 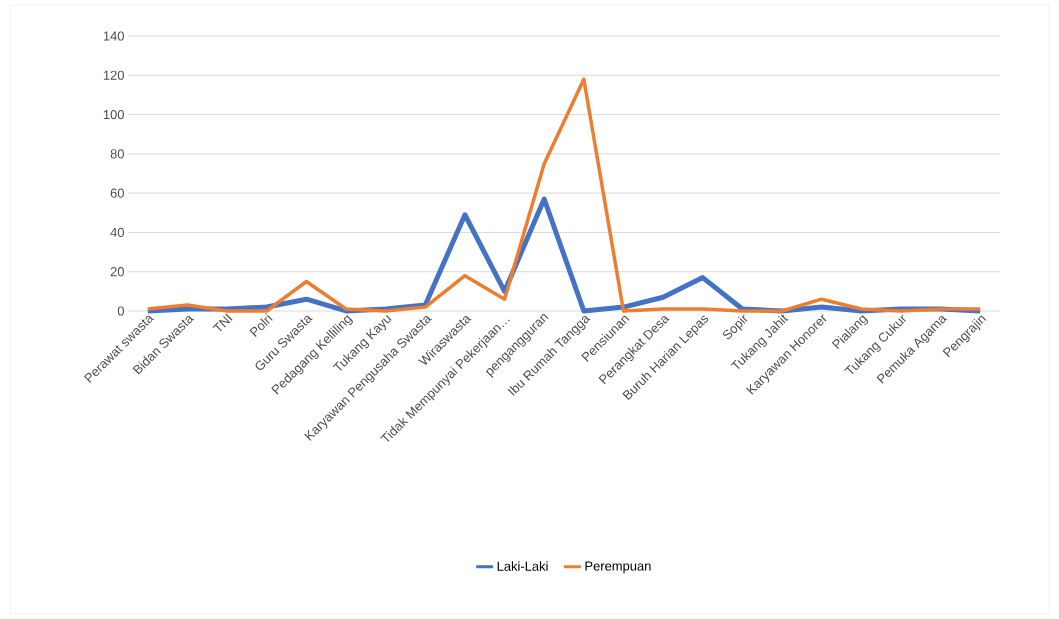 I want to click on legend-label: Laki-Laki, so click(x=522, y=566).